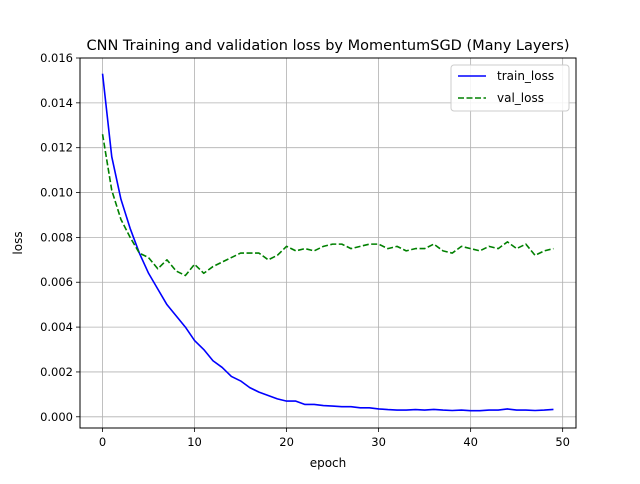  I want to click on y-tick-label: 0.010, so click(56, 193).